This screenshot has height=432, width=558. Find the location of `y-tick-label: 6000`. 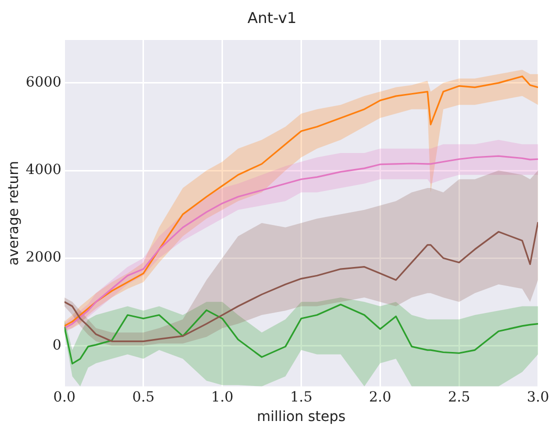

y-tick-label: 6000 is located at coordinates (44, 82).